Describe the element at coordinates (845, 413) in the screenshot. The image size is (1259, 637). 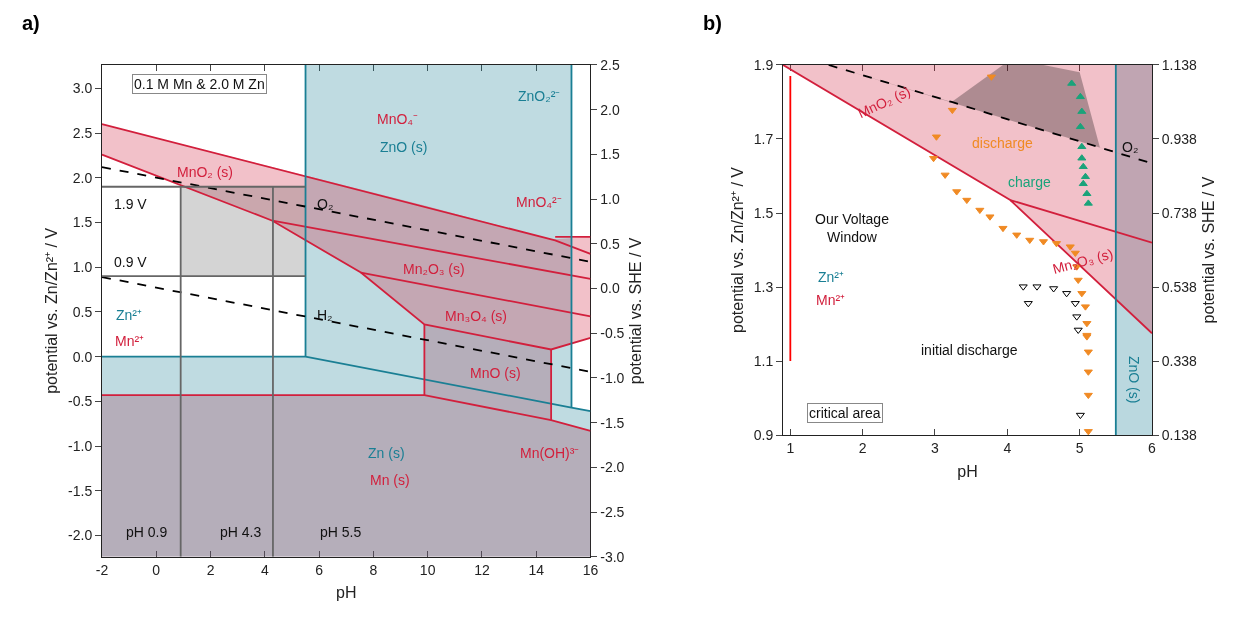
I see `annotation: critical area` at that location.